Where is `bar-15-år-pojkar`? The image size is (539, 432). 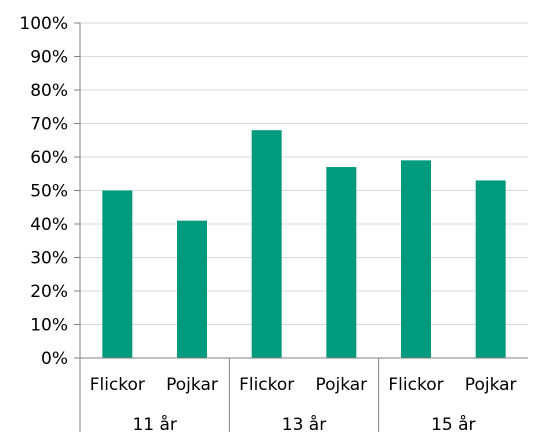 bar-15-år-pojkar is located at coordinates (490, 269).